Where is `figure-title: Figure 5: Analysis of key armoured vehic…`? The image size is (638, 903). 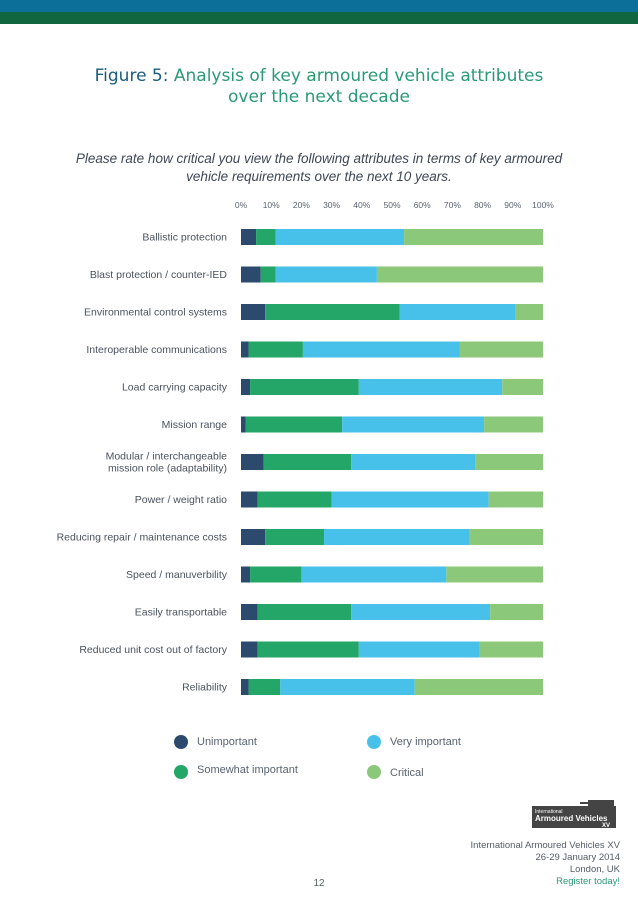 figure-title: Figure 5: Analysis of key armoured vehic… is located at coordinates (319, 87).